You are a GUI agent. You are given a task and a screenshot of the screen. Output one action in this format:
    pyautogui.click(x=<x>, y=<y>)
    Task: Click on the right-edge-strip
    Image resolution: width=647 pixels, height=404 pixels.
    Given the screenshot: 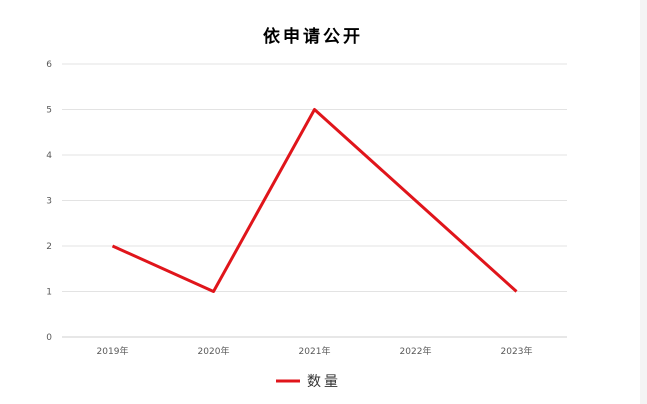 What is the action you would take?
    pyautogui.click(x=643, y=202)
    